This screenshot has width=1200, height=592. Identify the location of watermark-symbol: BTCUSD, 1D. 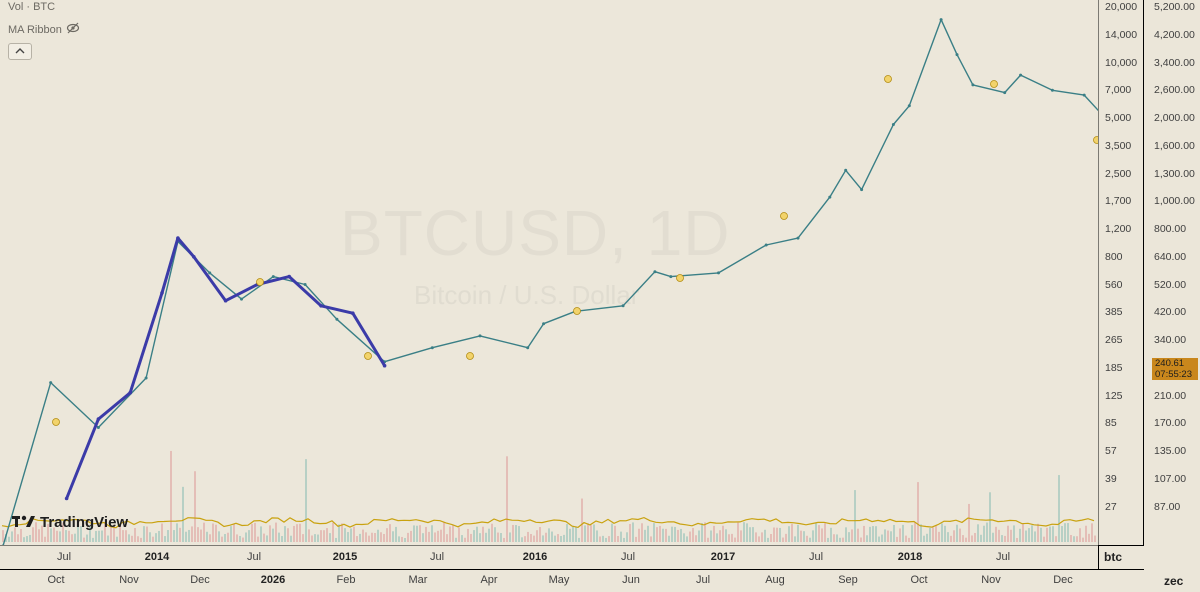
(535, 233).